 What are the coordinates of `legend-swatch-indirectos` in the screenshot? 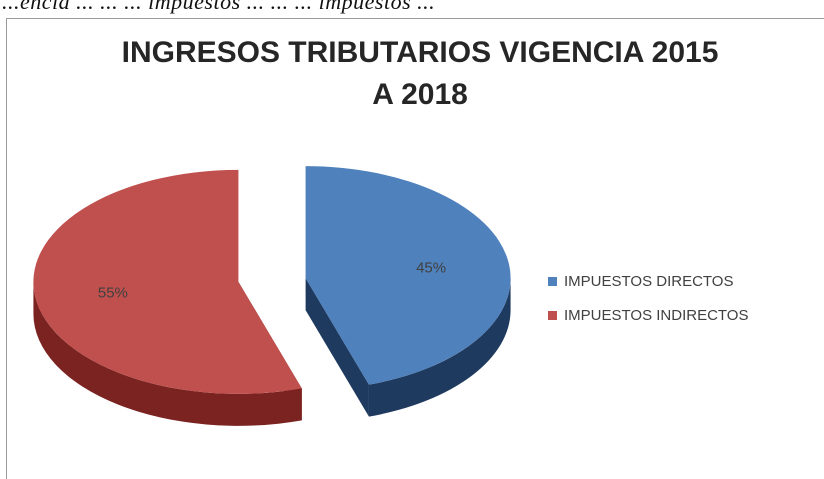 It's located at (552, 315).